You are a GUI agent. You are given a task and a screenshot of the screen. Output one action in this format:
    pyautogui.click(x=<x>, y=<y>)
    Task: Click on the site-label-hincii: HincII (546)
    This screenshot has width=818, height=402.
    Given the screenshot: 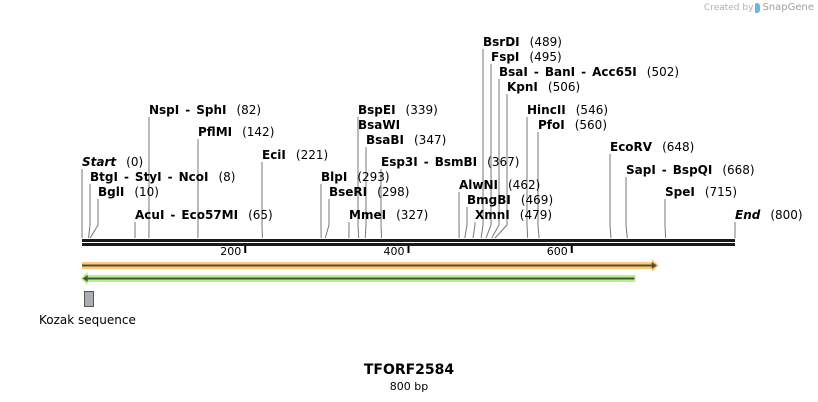 What is the action you would take?
    pyautogui.click(x=567, y=110)
    